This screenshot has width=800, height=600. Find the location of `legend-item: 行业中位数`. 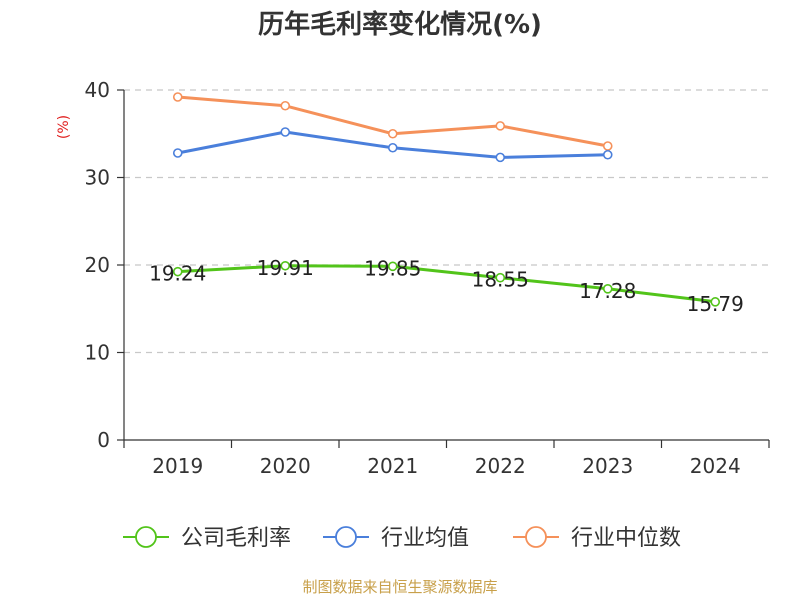

legend-item: 行业中位数 is located at coordinates (597, 538).